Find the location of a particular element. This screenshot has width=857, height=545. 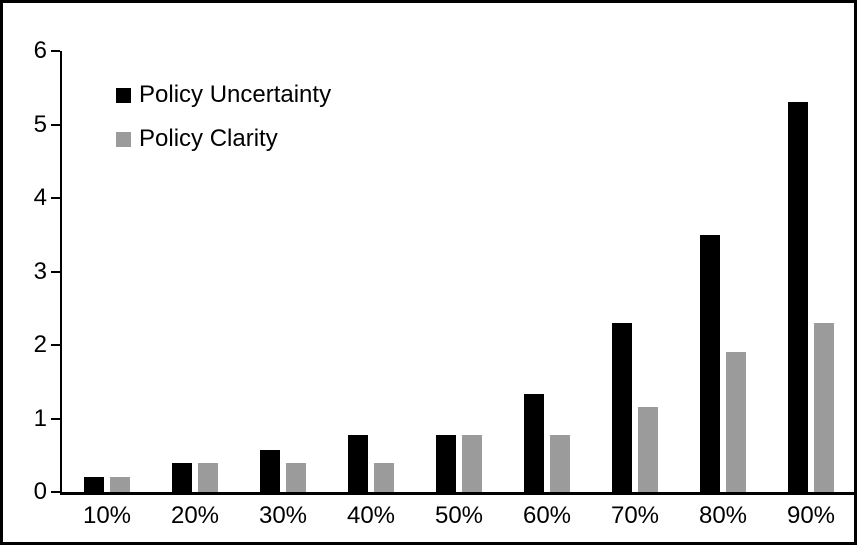

x-axis-label: 90% is located at coordinates (811, 515).